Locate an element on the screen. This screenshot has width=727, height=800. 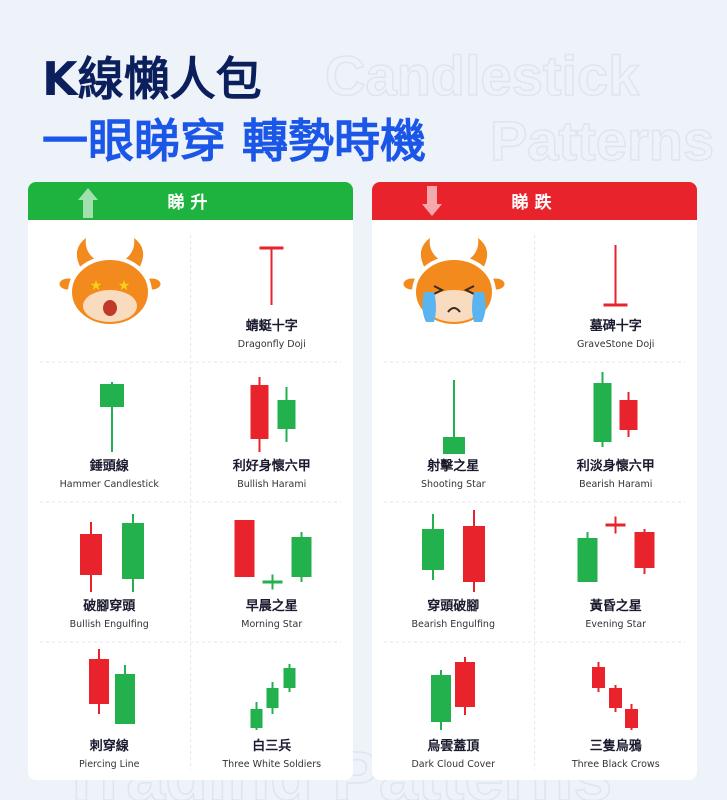
pattern-name: 墓碑十字 is located at coordinates (615, 326).